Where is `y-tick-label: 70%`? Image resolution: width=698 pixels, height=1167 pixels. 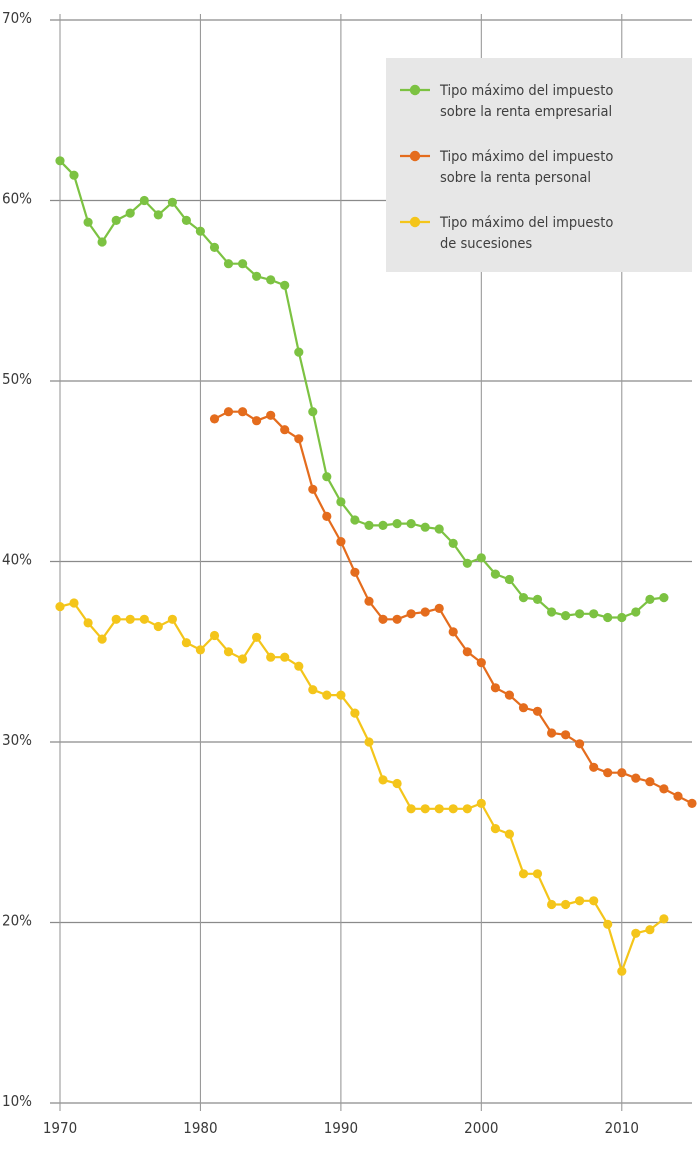
y-tick-label: 70% is located at coordinates (17, 18).